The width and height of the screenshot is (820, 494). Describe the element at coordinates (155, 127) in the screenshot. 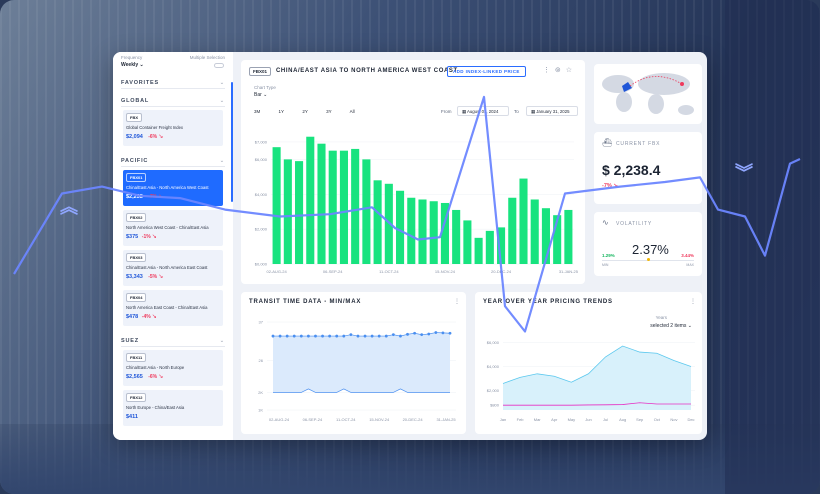

I see `index-name: Global Container Freight Index` at that location.